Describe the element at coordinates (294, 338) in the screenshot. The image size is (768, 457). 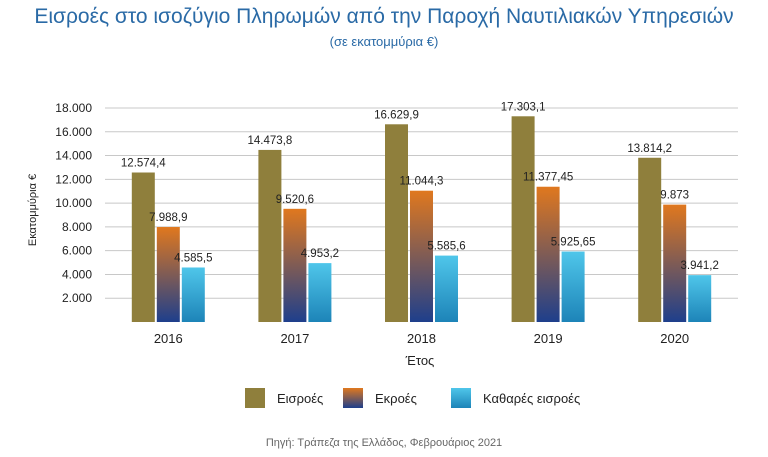
I see `x-tick-label: 2017` at that location.